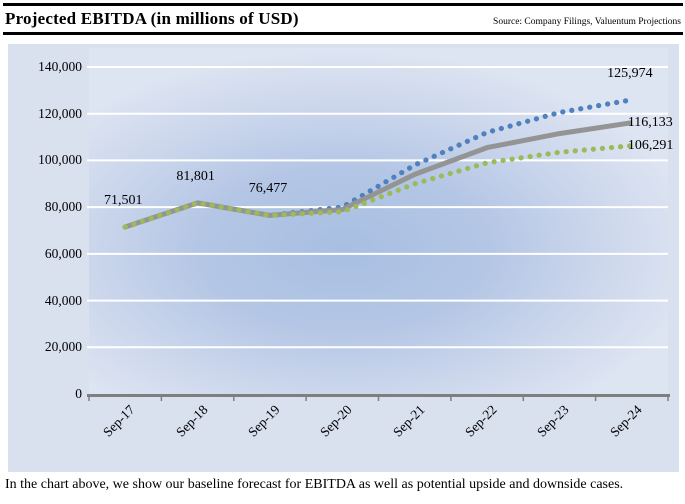 The width and height of the screenshot is (685, 504). Describe the element at coordinates (60, 160) in the screenshot. I see `y-axis-tick-label: 100,000` at that location.